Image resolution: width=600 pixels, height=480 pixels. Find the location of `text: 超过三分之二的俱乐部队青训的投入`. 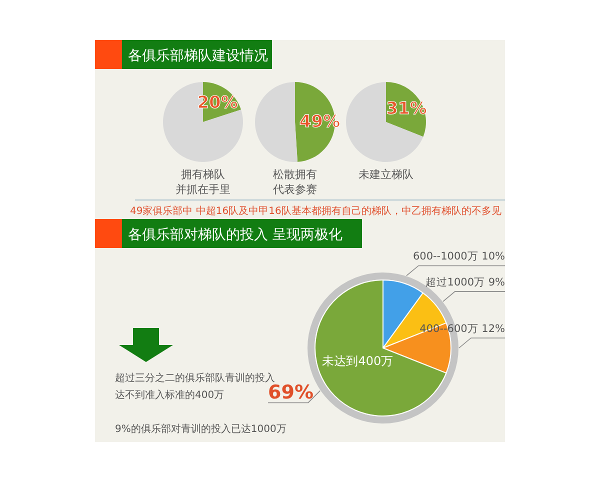

text: 超过三分之二的俱乐部队青训的投入 is located at coordinates (195, 378).